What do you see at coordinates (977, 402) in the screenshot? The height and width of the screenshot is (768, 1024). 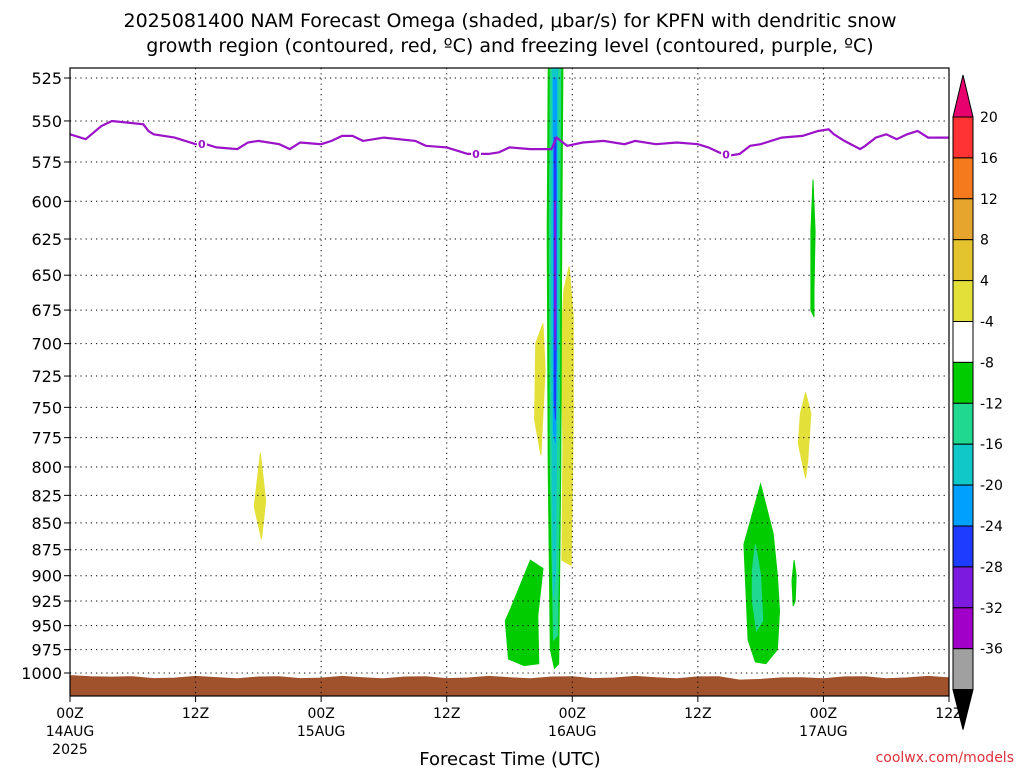 I see `colorbar: 20 16 12 8 4 -4 -8 -12 -16 -20 -24 -28 -32 -36` at bounding box center [977, 402].